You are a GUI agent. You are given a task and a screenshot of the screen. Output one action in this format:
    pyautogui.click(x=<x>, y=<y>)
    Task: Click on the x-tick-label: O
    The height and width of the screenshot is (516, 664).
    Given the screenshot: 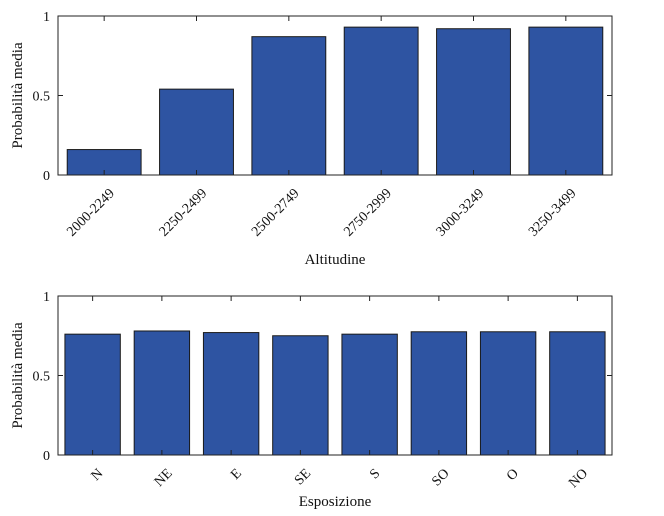 What is the action you would take?
    pyautogui.click(x=513, y=475)
    